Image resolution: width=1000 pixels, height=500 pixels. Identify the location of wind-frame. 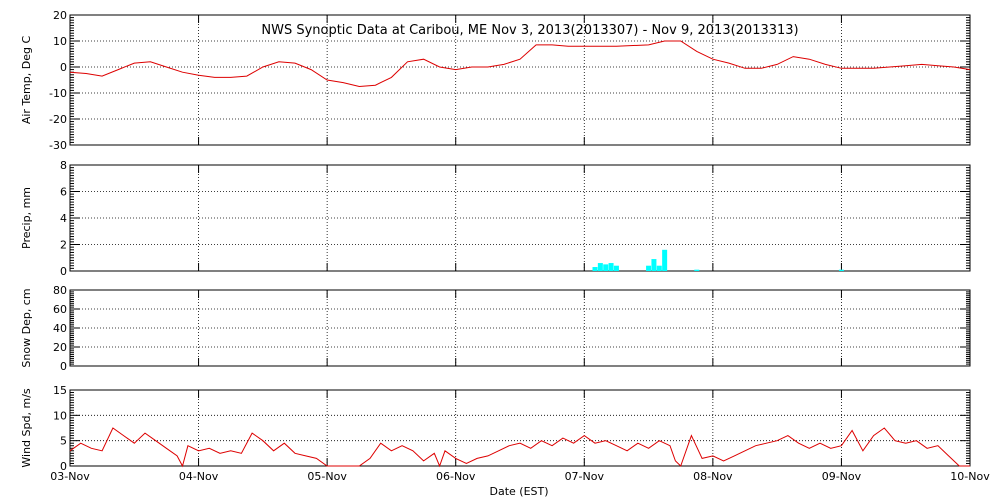
(520, 428).